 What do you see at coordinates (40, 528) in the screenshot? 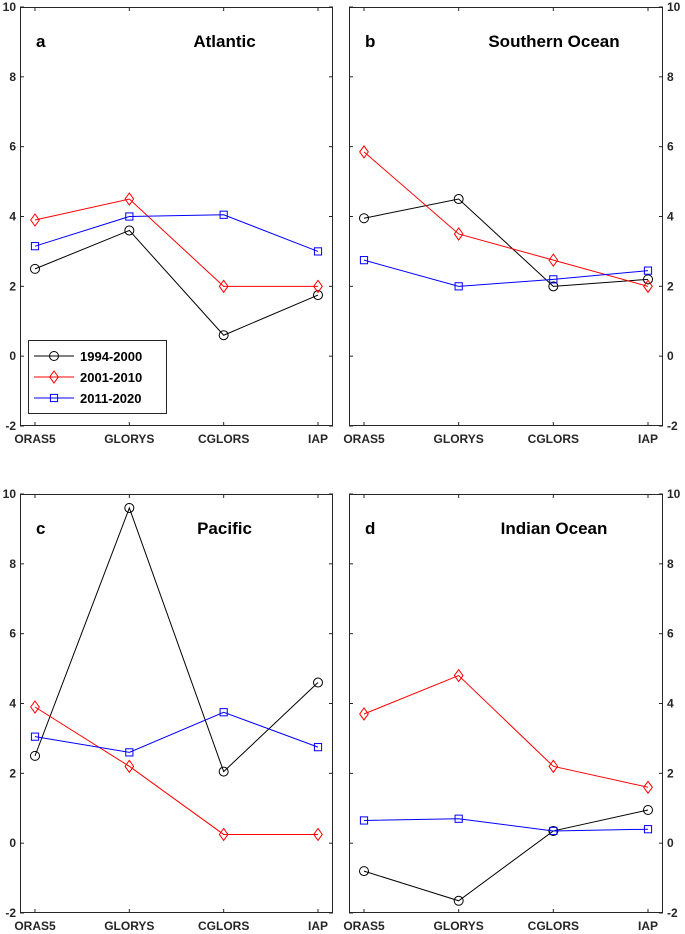
I see `panel-letter: c` at bounding box center [40, 528].